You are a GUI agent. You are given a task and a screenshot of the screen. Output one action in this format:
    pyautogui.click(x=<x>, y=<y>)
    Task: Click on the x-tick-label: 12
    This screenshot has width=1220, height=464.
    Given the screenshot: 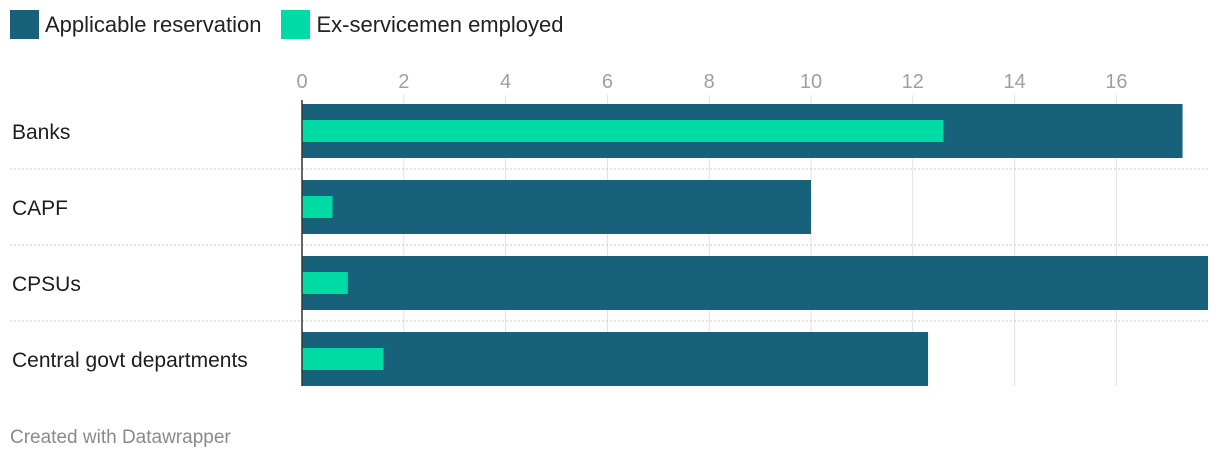 What is the action you would take?
    pyautogui.click(x=913, y=82)
    